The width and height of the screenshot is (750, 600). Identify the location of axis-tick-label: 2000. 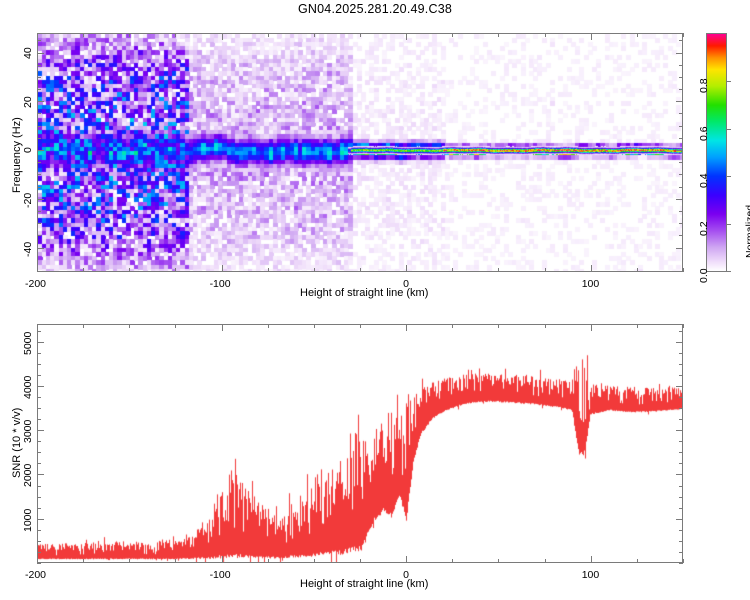
(28, 475).